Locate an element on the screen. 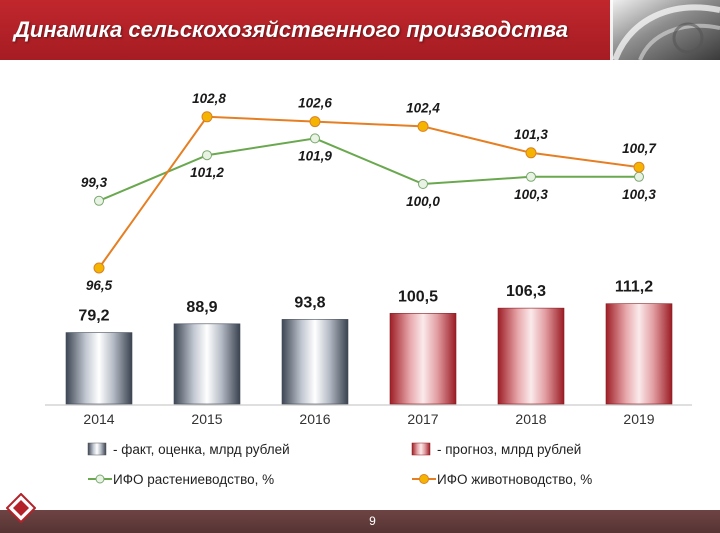  crop-value-label-2019: 100,3 is located at coordinates (639, 194).